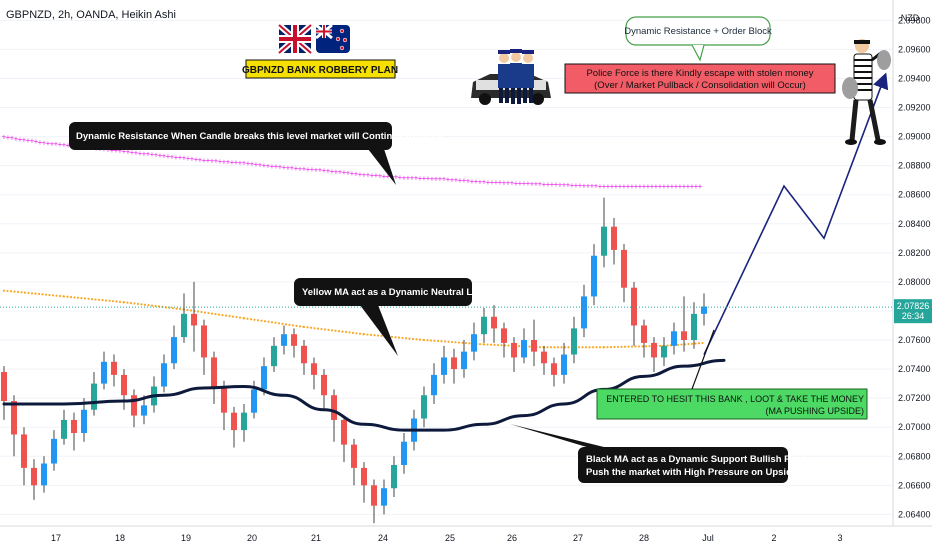  I want to click on price-tick-label: 2.08600, so click(914, 195).